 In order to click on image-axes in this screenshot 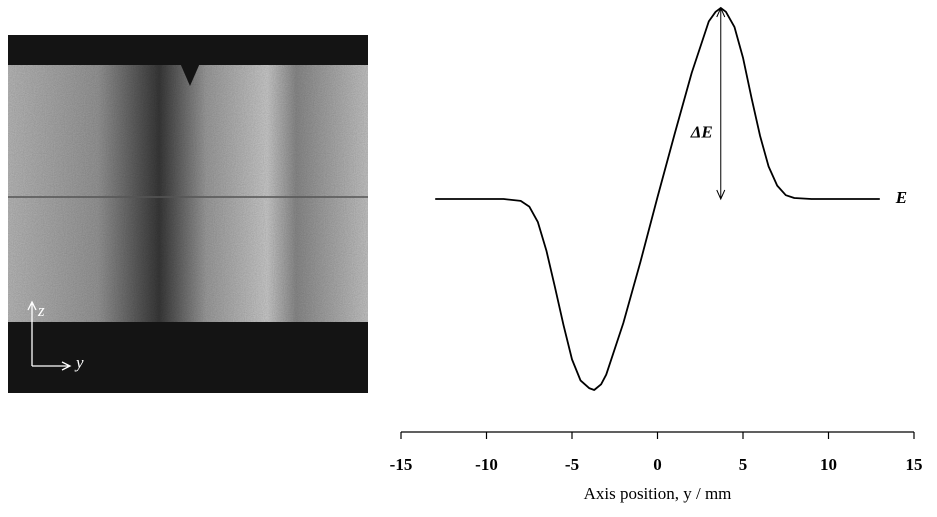, I will do `click(49, 335)`.